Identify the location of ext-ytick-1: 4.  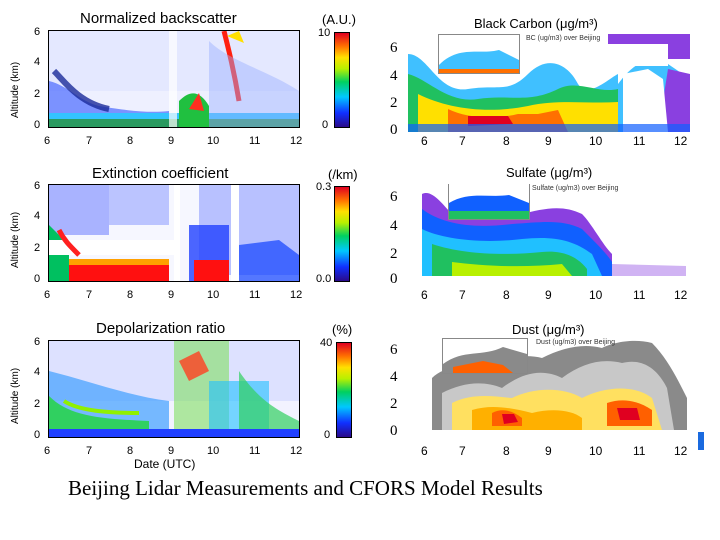
(37, 216).